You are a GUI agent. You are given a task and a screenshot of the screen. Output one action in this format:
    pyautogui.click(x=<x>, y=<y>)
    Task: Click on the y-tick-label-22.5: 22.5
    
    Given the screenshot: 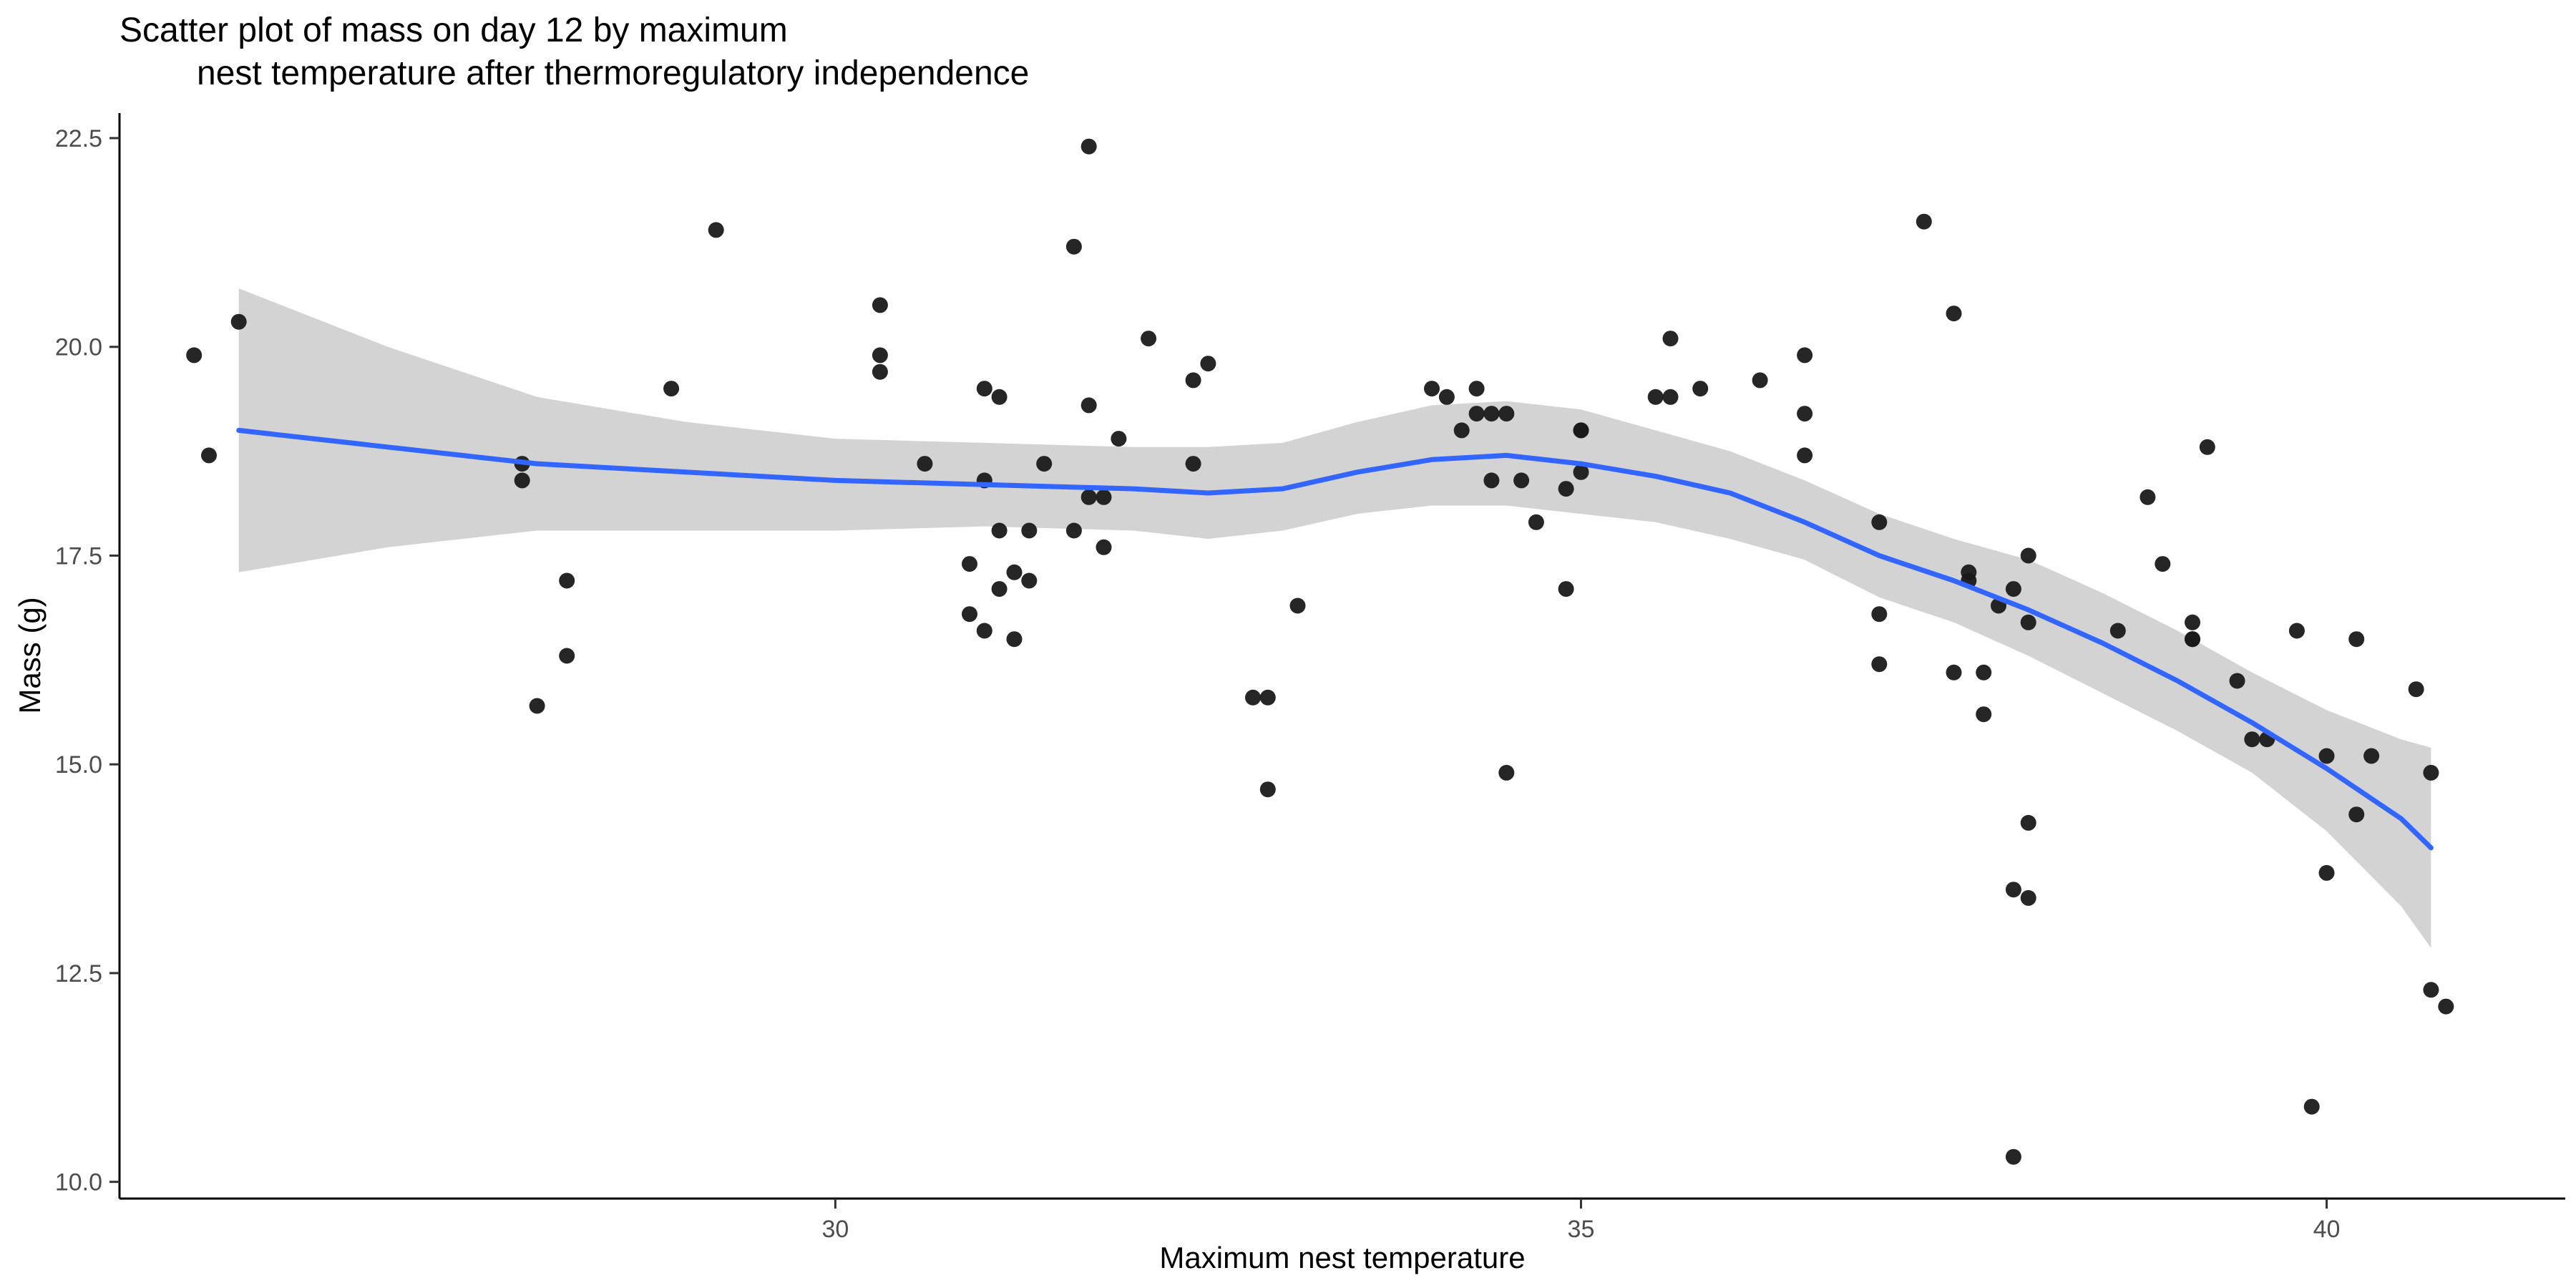 What is the action you would take?
    pyautogui.click(x=78, y=138)
    